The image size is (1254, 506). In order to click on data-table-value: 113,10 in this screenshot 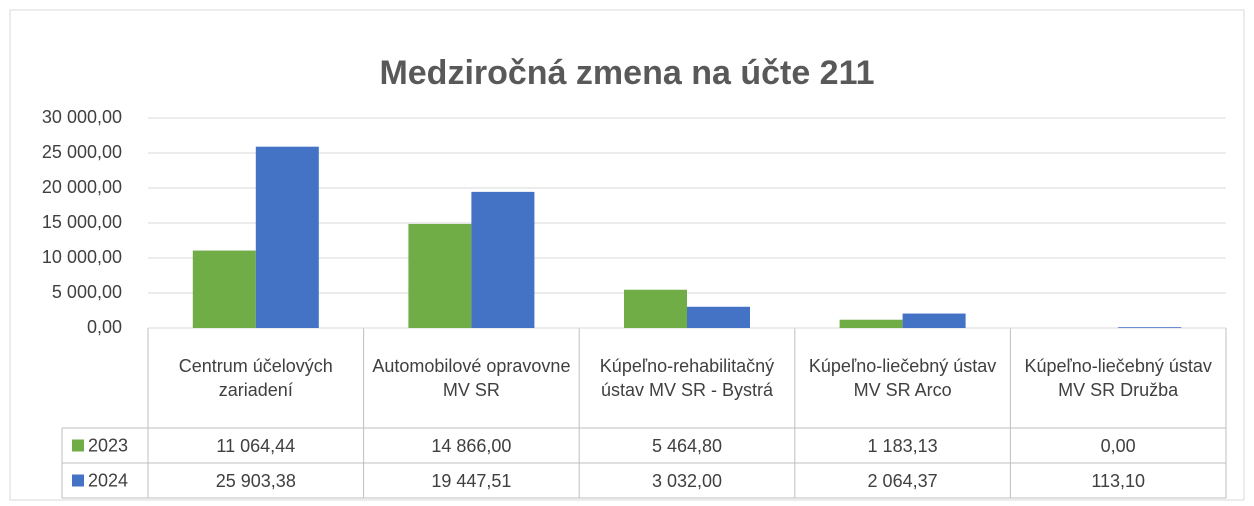, I will do `click(1118, 480)`.